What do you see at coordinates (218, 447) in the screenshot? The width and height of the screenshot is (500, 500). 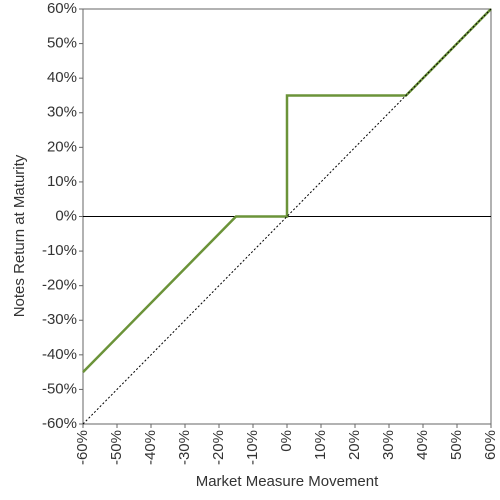 I see `x-tick-label: -20%` at bounding box center [218, 447].